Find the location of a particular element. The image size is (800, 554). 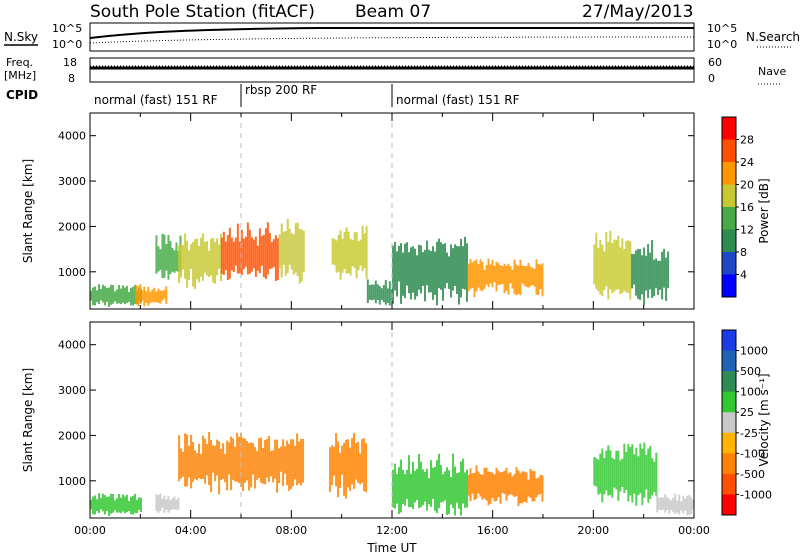

colorbar-tick-label: 500 is located at coordinates (750, 371).